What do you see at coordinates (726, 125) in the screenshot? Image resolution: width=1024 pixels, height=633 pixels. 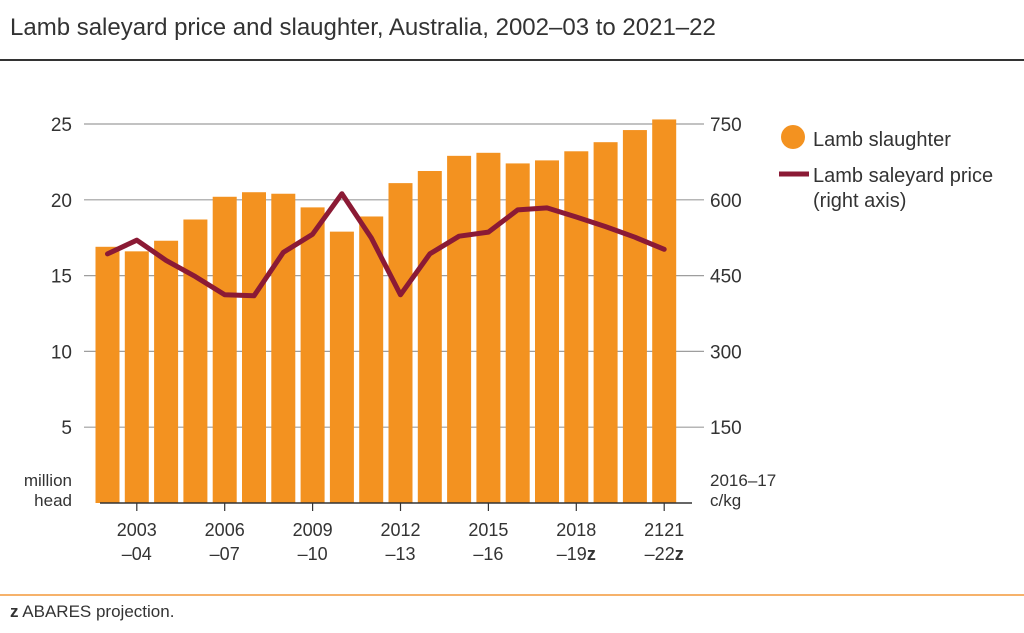 I see `right-tick-label: 750` at bounding box center [726, 125].